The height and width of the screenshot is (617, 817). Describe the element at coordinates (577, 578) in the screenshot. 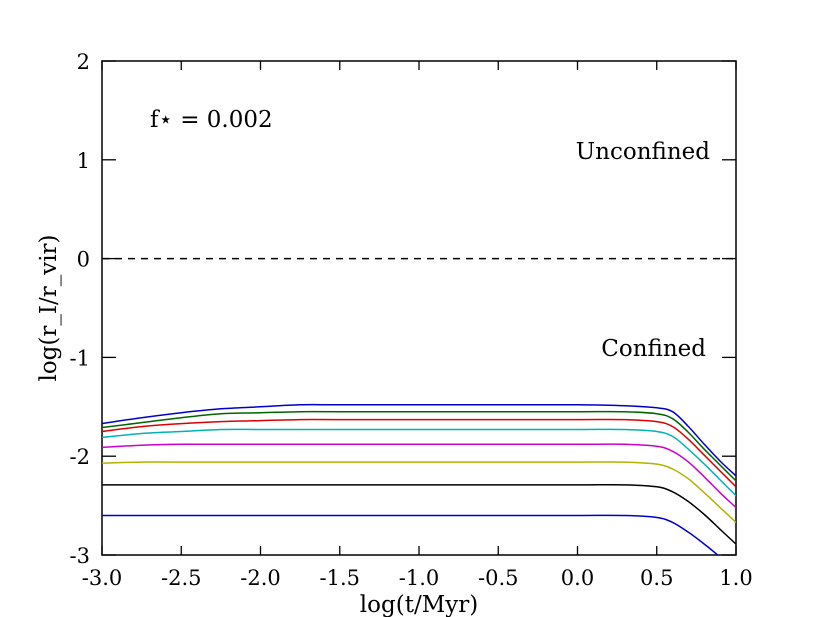

I see `x-tick-label: 0.0` at that location.